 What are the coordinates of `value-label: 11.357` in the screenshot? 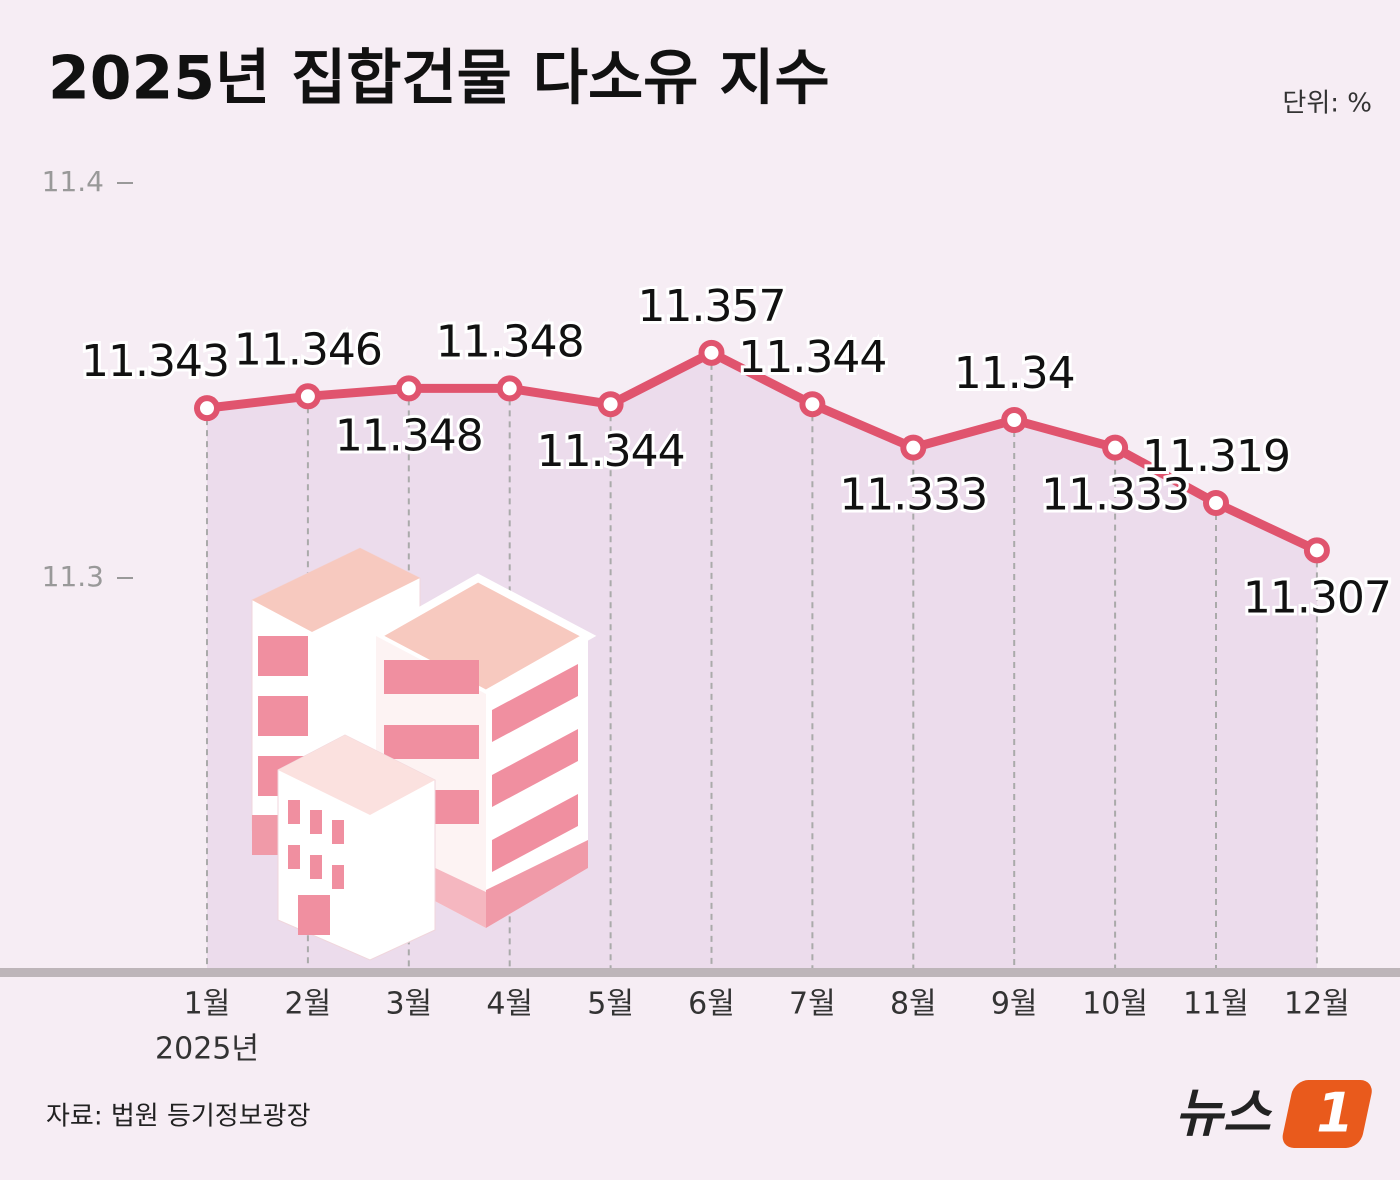 It's located at (712, 306).